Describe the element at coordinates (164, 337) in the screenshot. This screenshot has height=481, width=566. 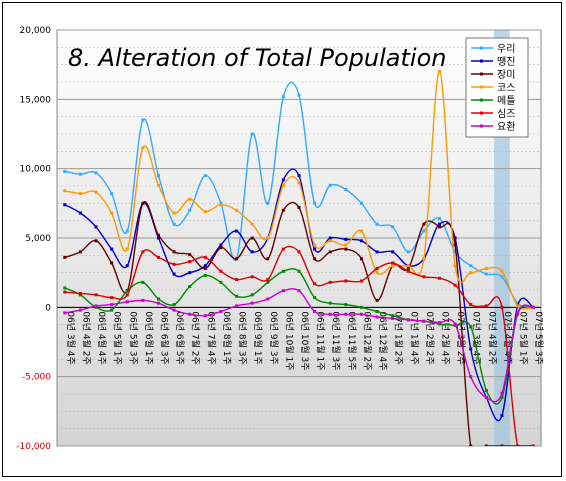
I see `x-tick-label: 06년 6월 3주` at that location.